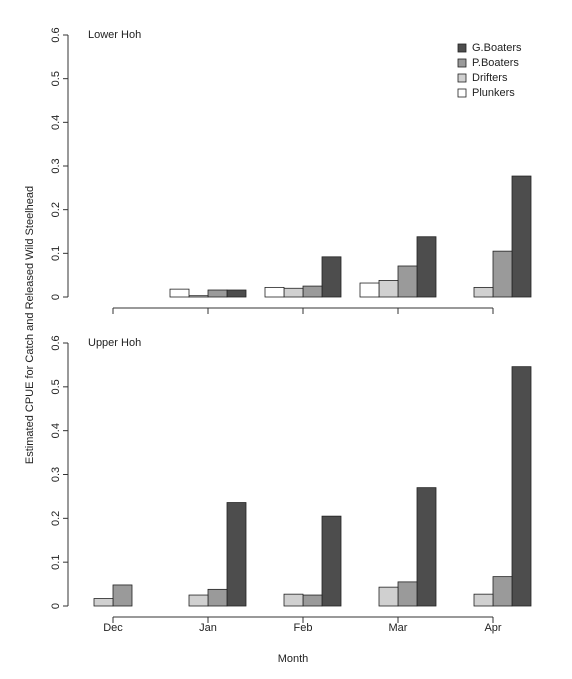  I want to click on x-tick-label: Mar, so click(398, 628).